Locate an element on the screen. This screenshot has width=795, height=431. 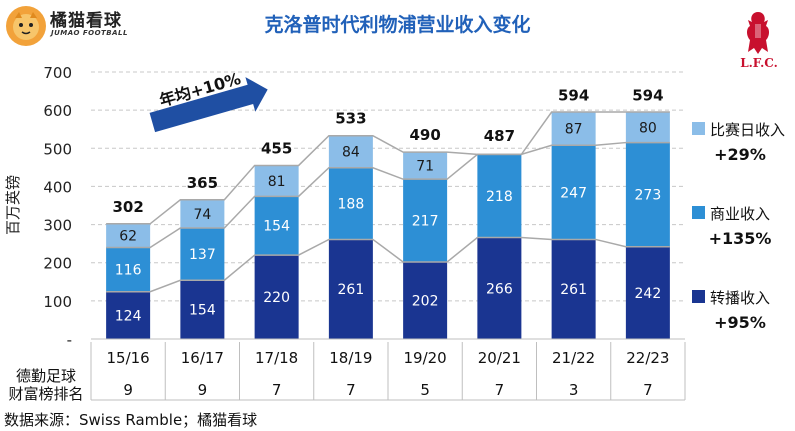
data-label: 81 is located at coordinates (277, 182).